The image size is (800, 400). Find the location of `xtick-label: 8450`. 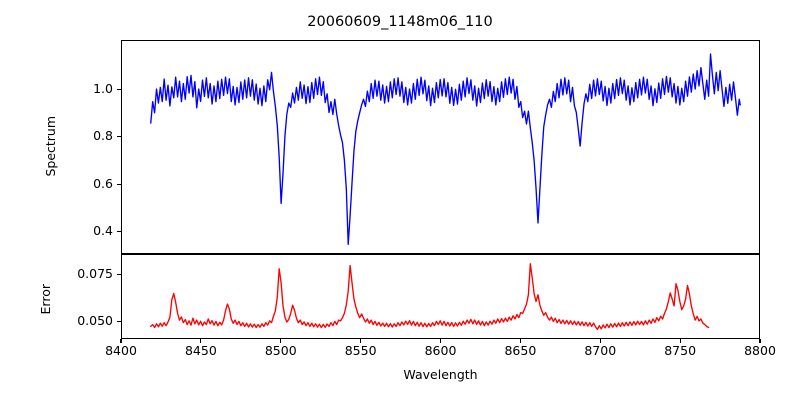

xtick-label: 8450 is located at coordinates (200, 350).